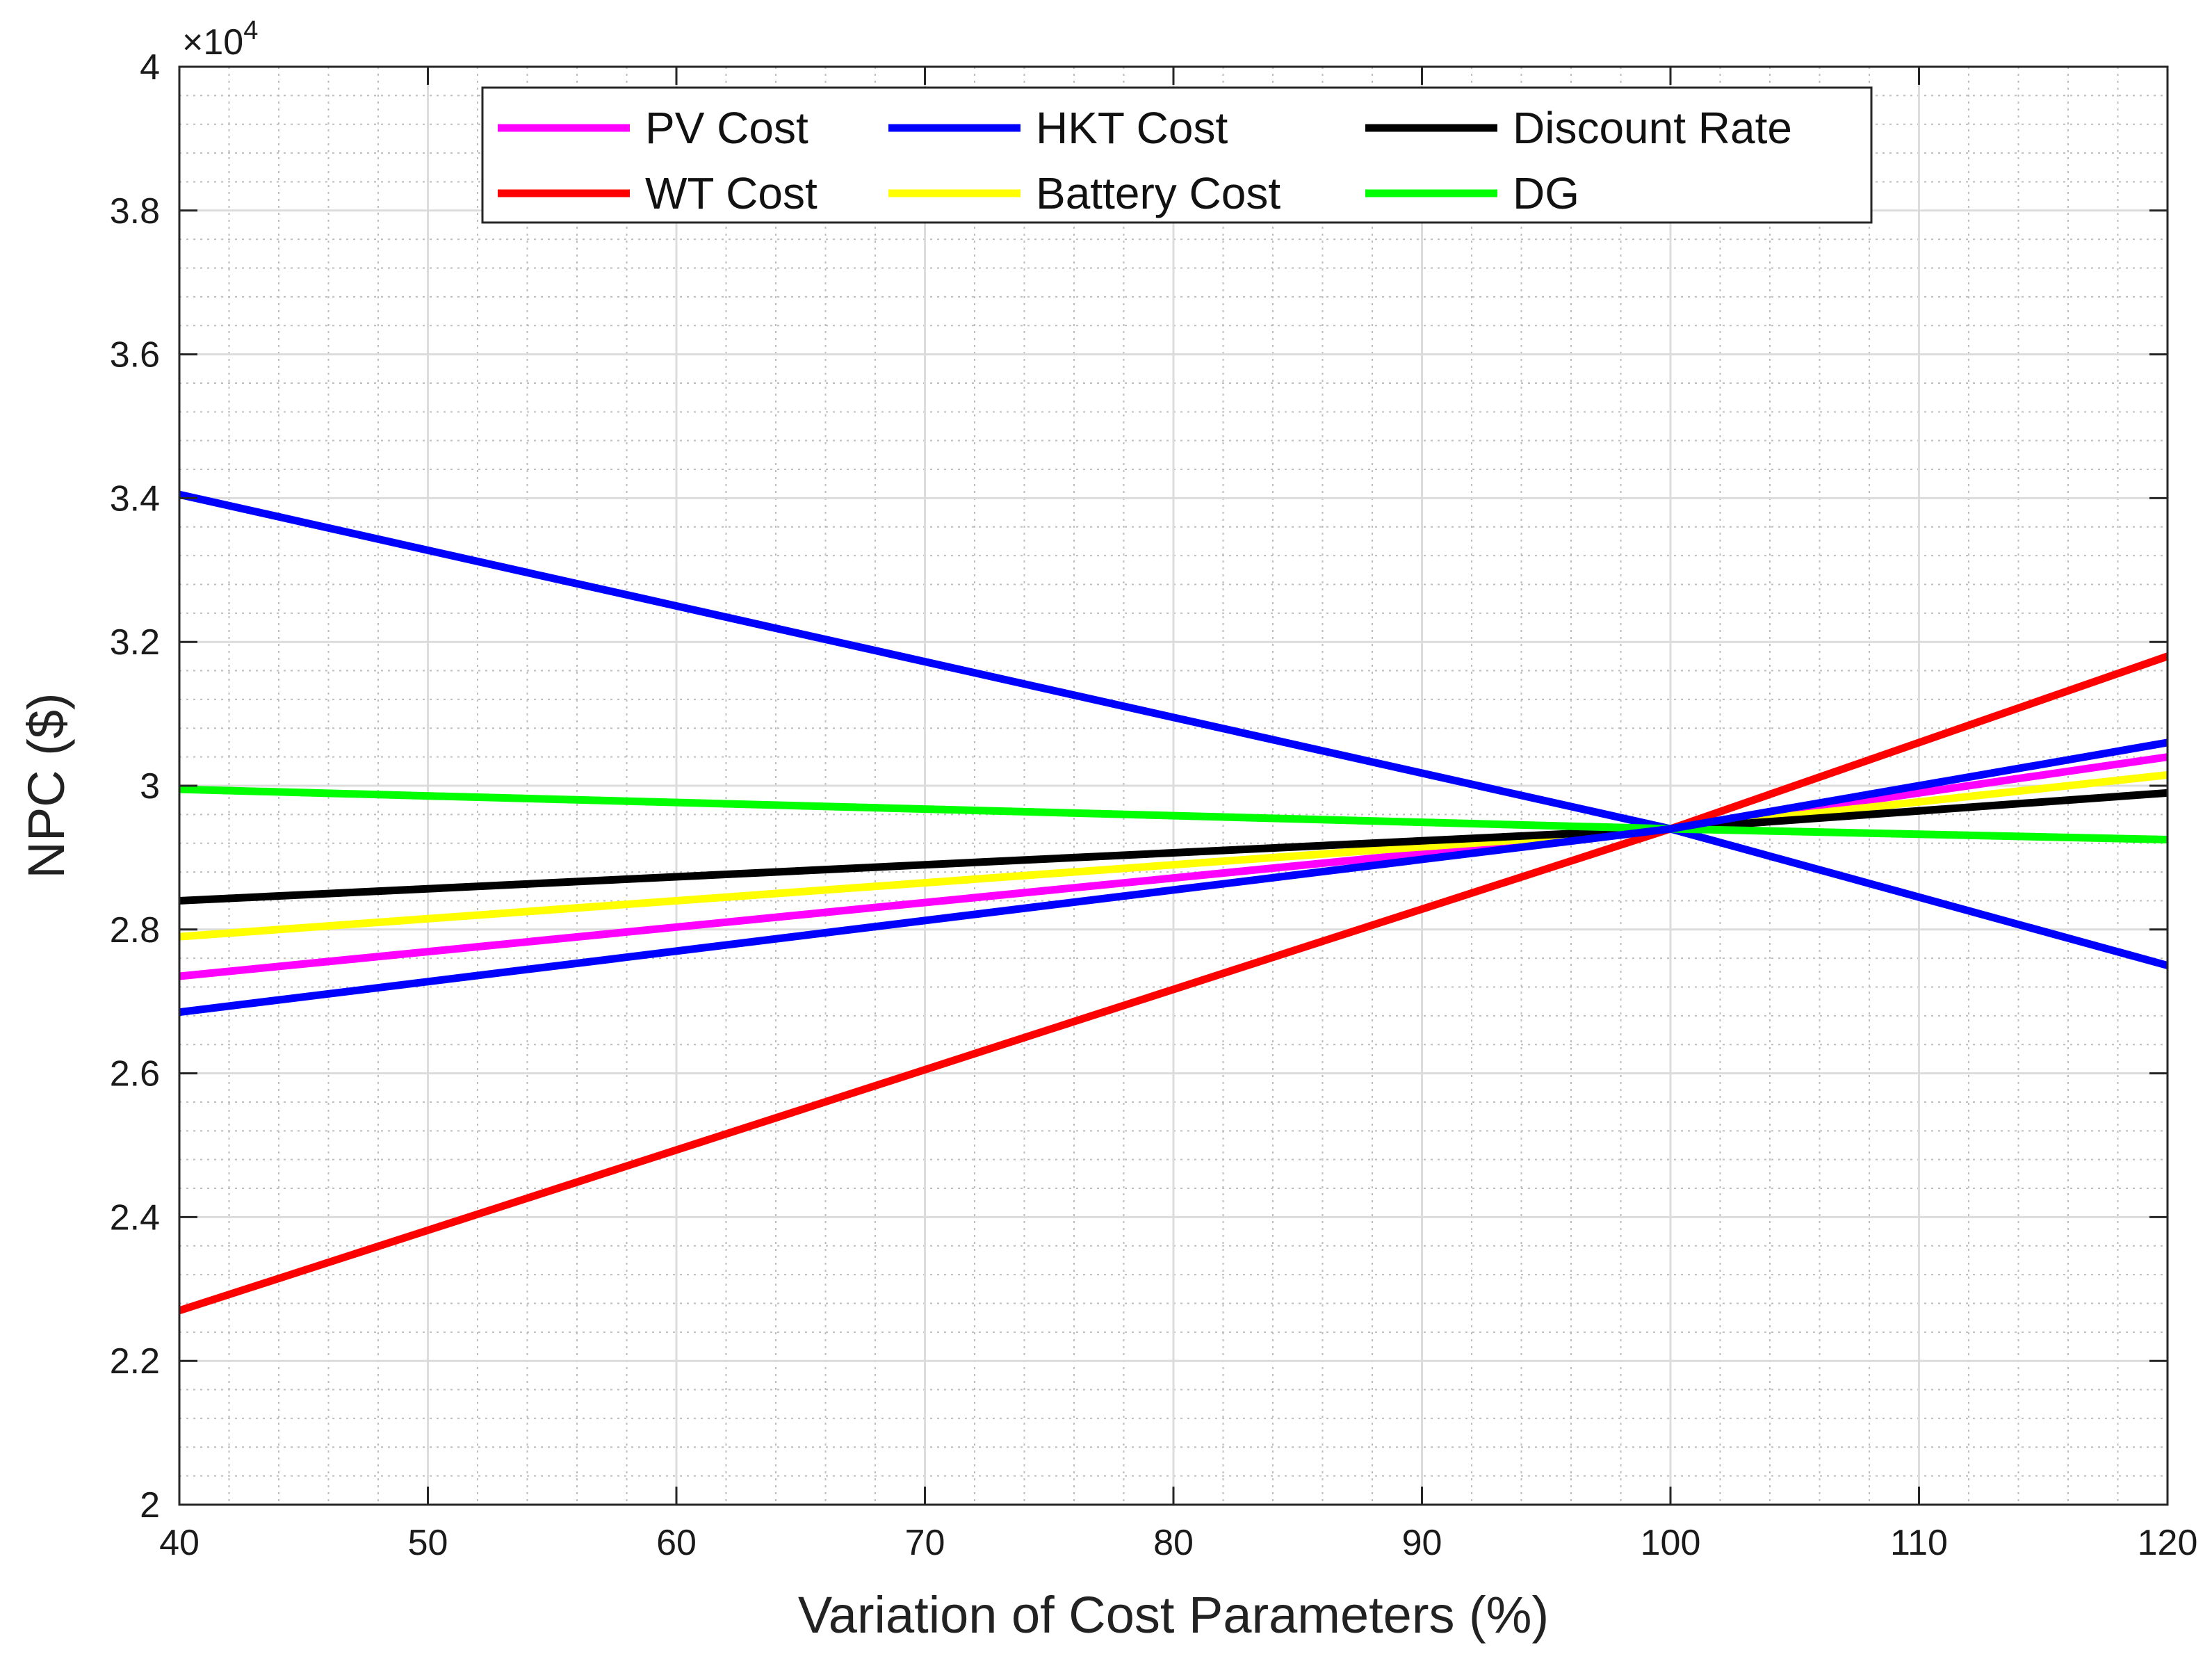 The height and width of the screenshot is (1666, 2212). Describe the element at coordinates (135, 1361) in the screenshot. I see `y-tick-label: 2.2` at that location.